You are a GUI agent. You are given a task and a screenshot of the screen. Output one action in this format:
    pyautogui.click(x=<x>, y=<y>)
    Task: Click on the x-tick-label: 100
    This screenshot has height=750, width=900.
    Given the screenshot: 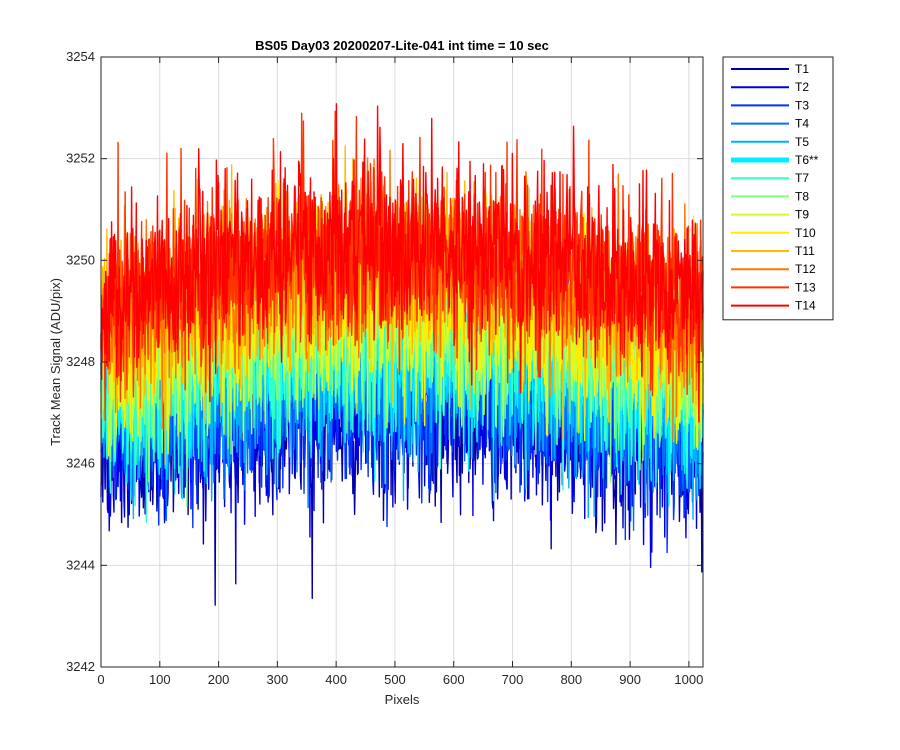 What is the action you would take?
    pyautogui.click(x=160, y=679)
    